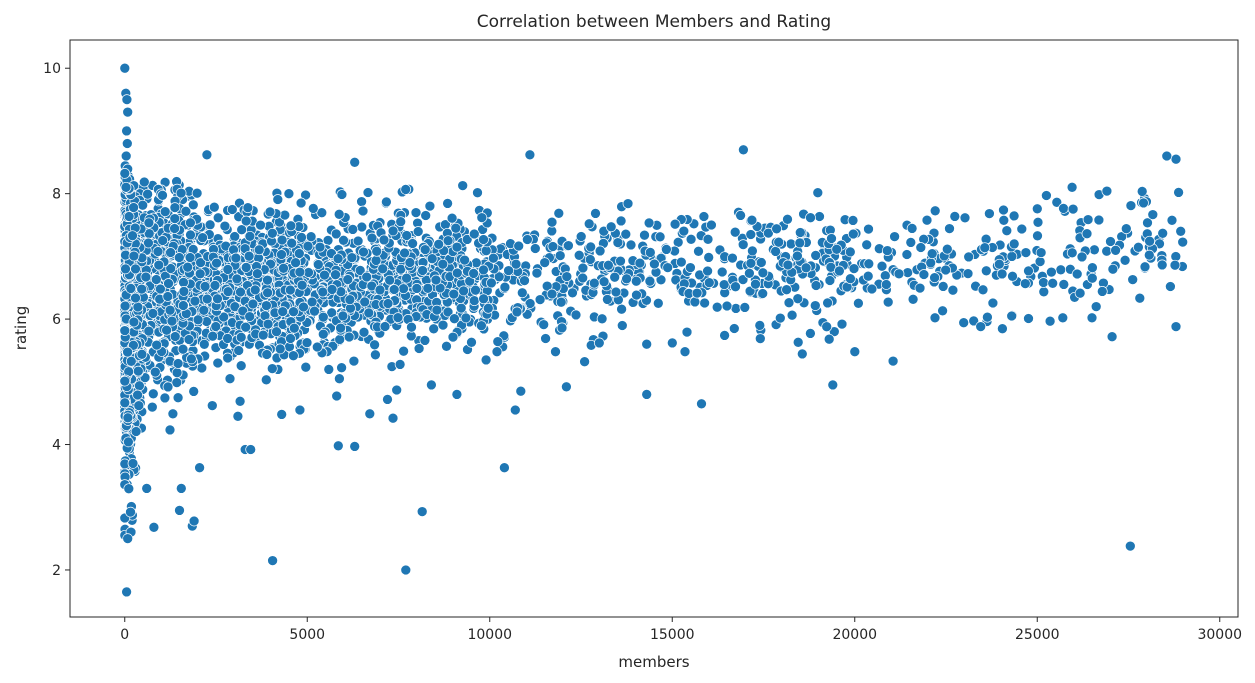  Describe the element at coordinates (56, 446) in the screenshot. I see `y-tick-label: 4` at that location.